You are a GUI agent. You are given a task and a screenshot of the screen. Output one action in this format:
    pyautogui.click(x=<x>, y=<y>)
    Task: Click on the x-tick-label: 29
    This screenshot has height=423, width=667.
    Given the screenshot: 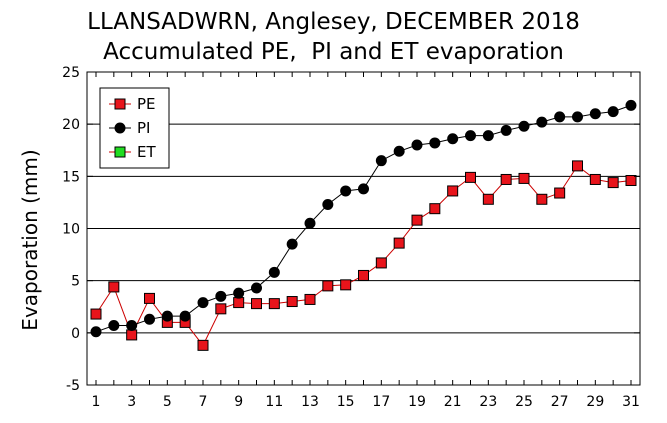 What is the action you would take?
    pyautogui.click(x=595, y=402)
    